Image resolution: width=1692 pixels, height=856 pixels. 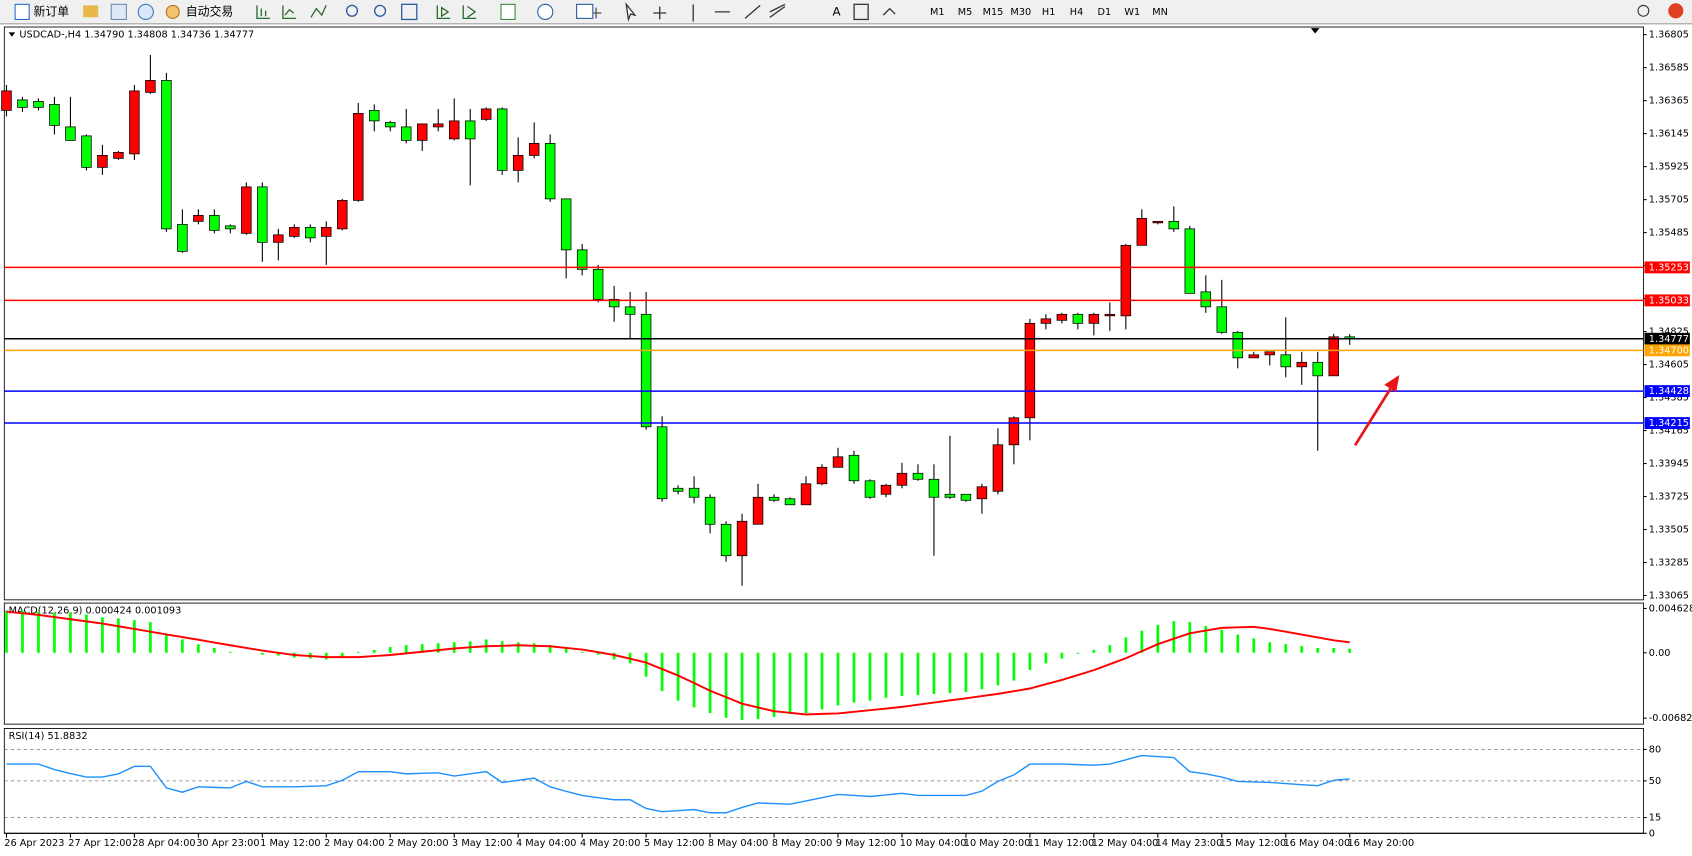 I want to click on level-label-bg, so click(x=1667, y=350).